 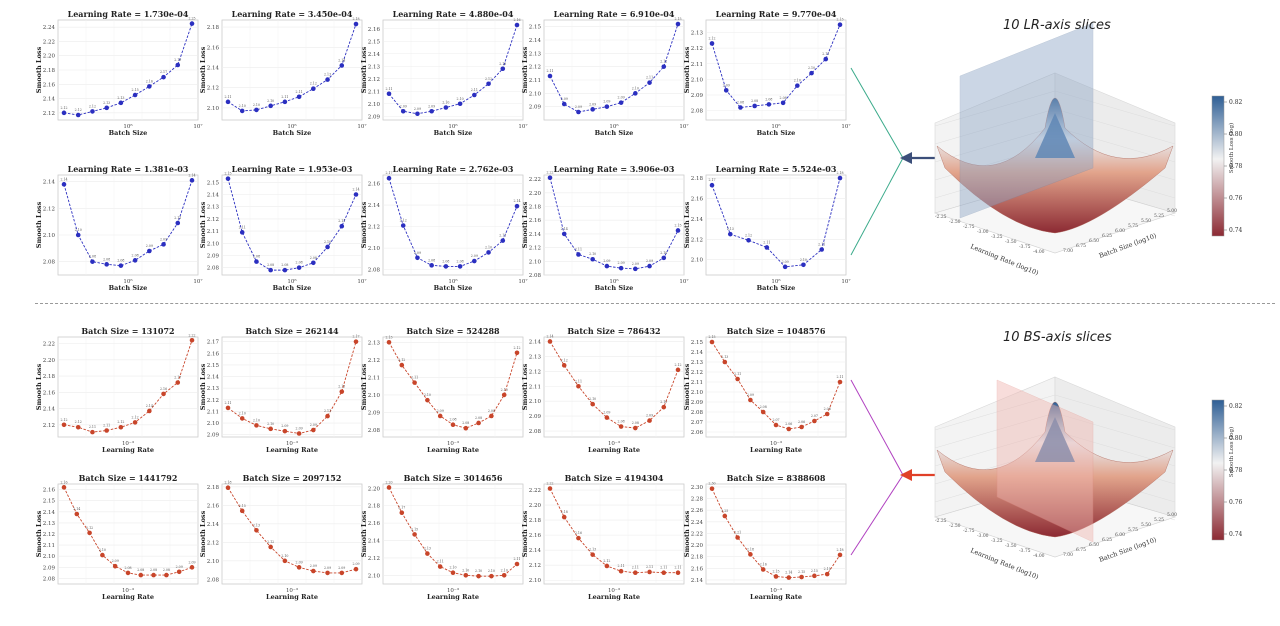 I want to click on data-label: 2.11, so click(x=227, y=403).